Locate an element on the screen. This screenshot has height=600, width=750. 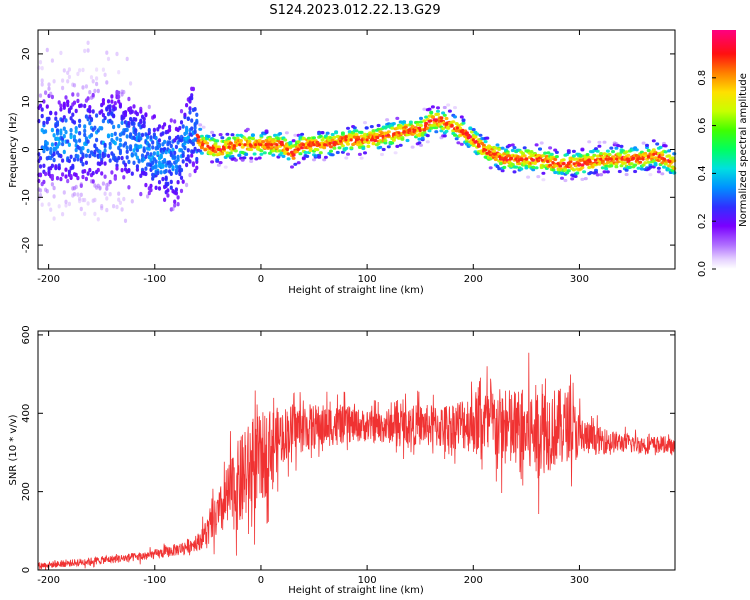
y-tick-label: 400 is located at coordinates (26, 413).